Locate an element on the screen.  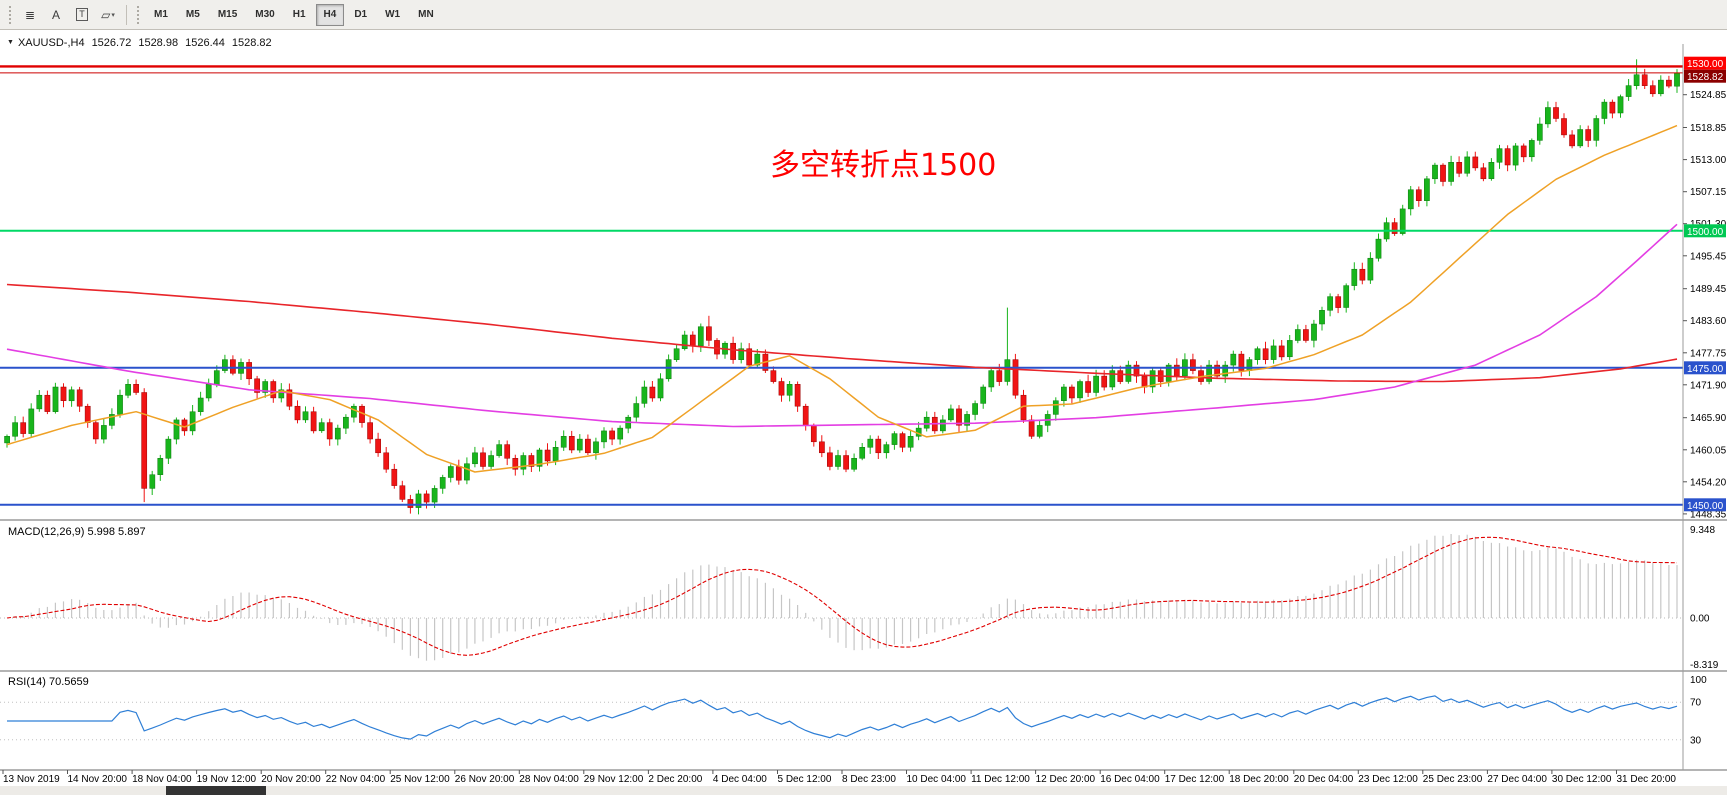
price-axis-label: 1454.20 is located at coordinates (1708, 482).